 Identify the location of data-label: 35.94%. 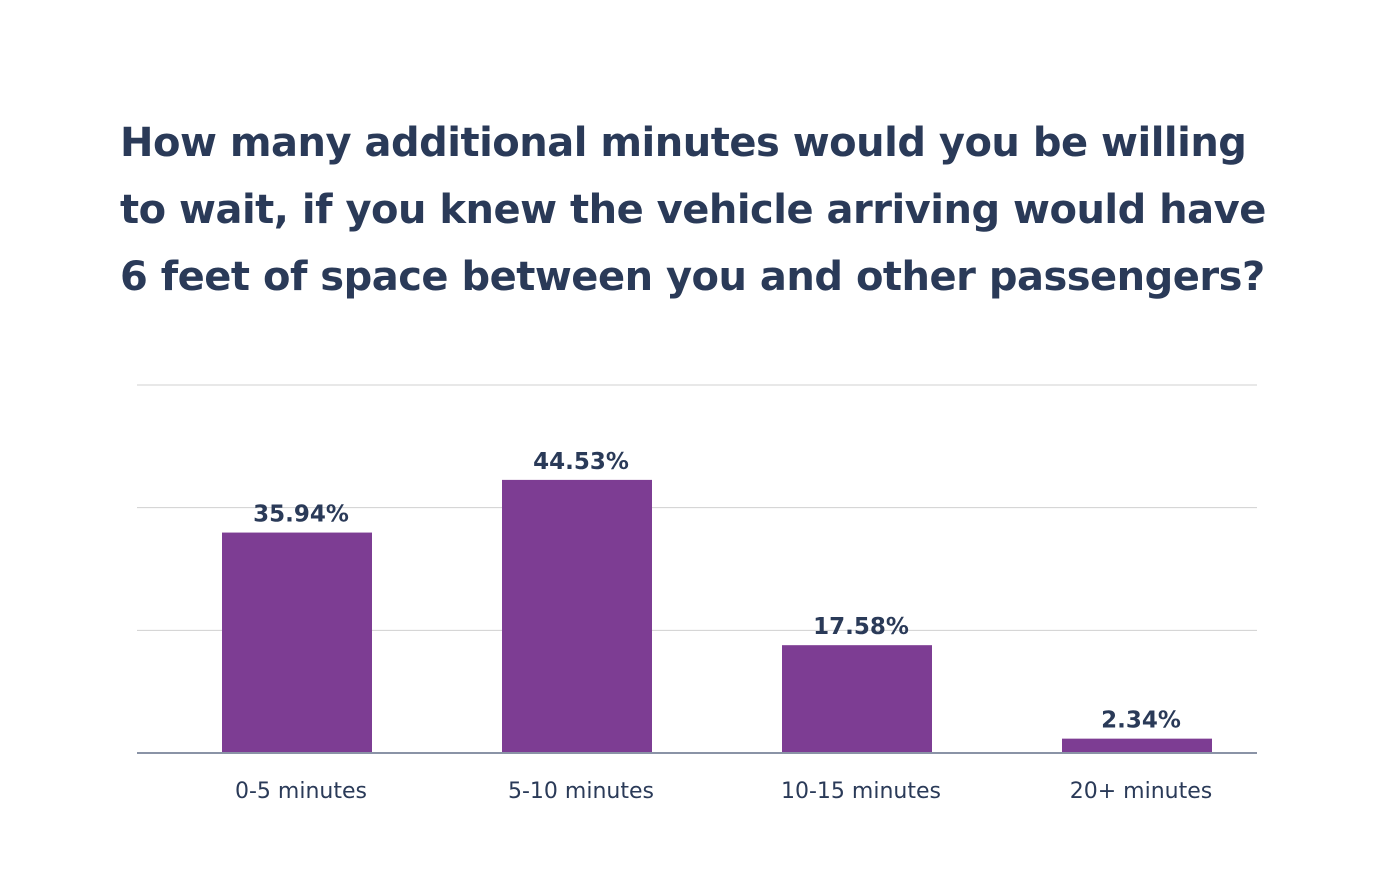
(301, 515).